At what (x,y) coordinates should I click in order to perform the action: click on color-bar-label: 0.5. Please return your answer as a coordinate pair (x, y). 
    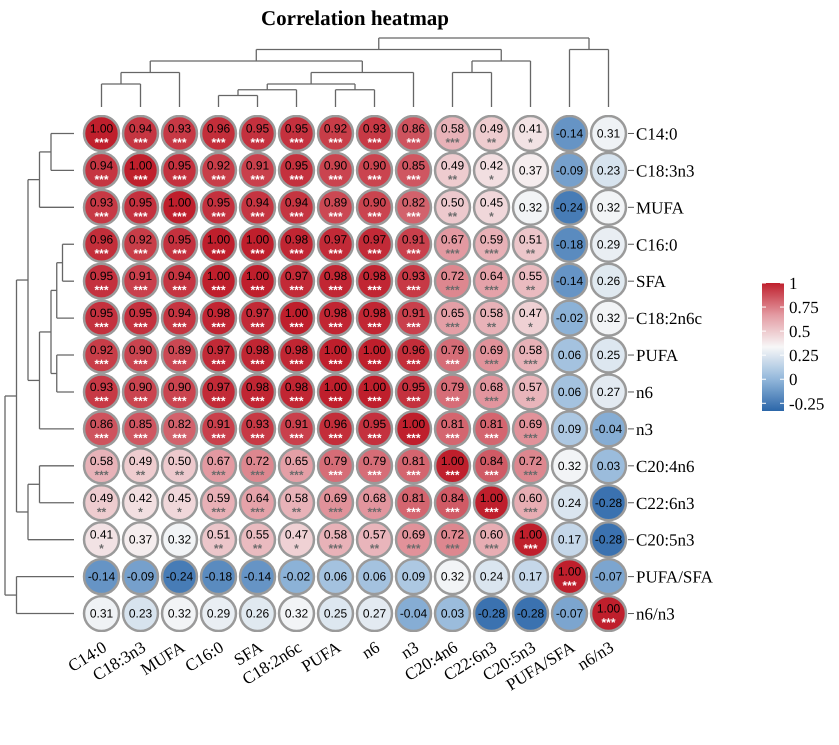
    Looking at the image, I should click on (799, 332).